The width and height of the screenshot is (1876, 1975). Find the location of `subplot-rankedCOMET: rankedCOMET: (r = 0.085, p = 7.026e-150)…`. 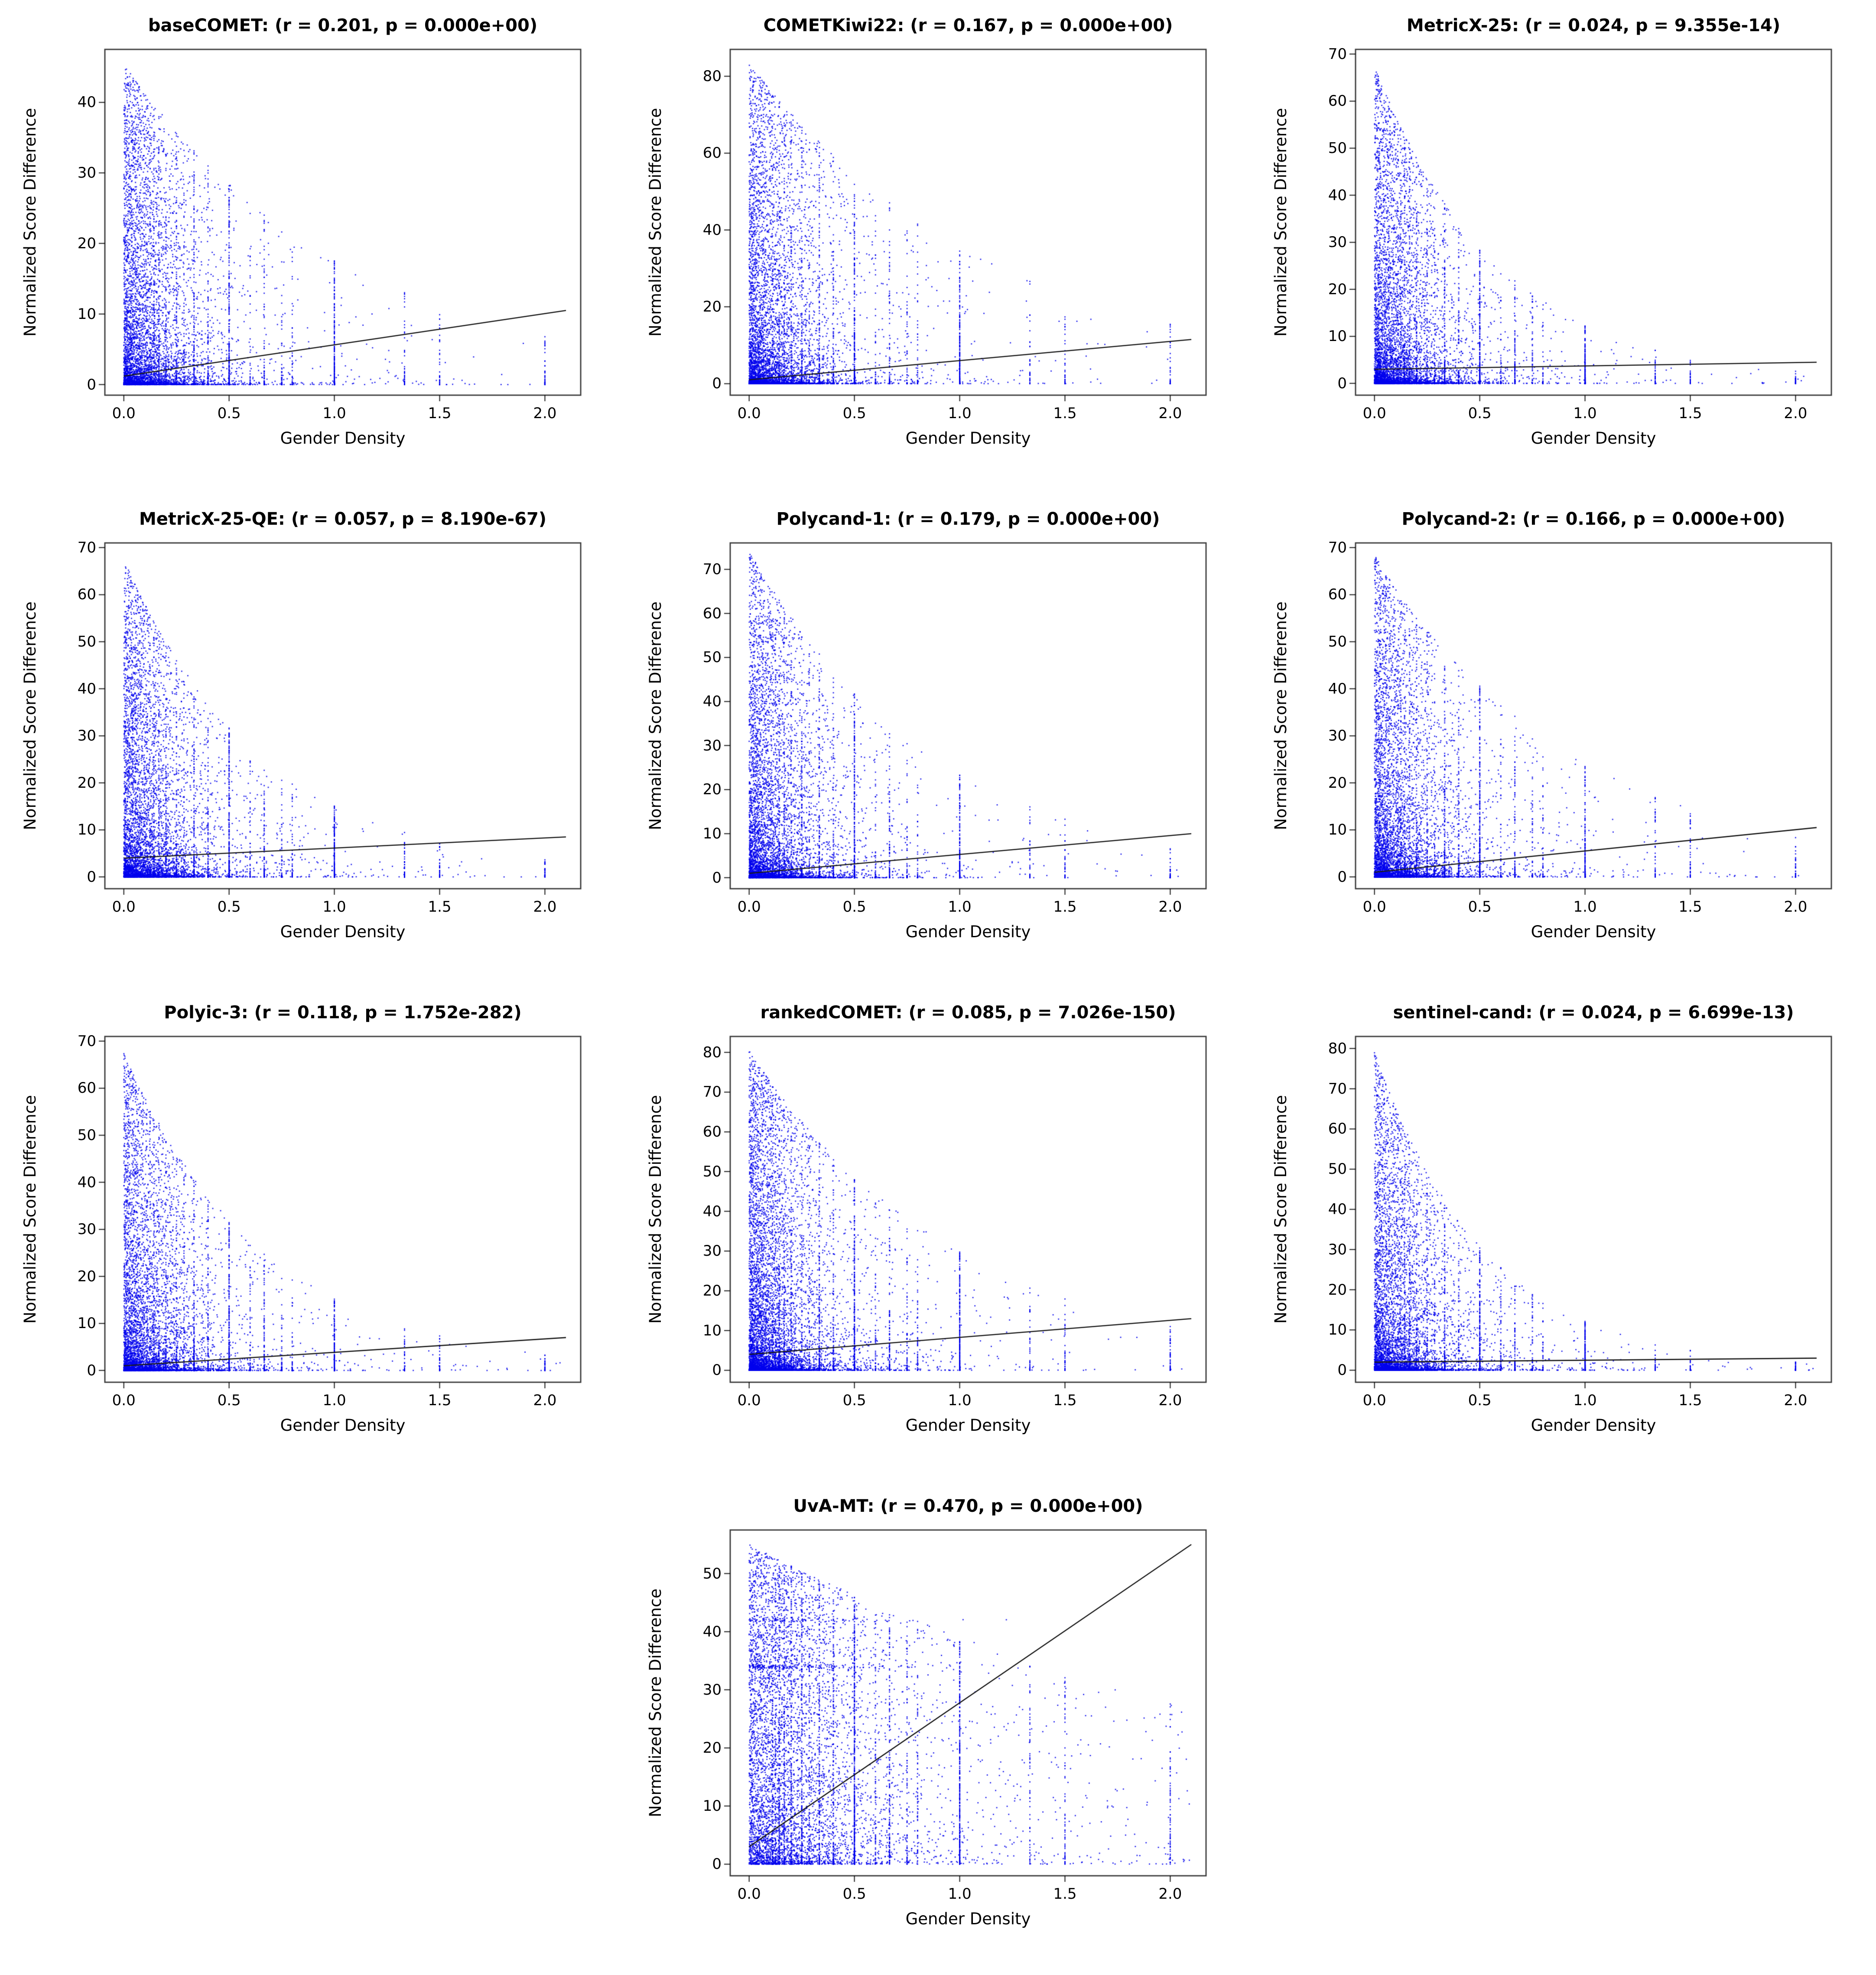

subplot-rankedCOMET: rankedCOMET: (r = 0.085, p = 7.026e-150)… is located at coordinates (938, 1234).